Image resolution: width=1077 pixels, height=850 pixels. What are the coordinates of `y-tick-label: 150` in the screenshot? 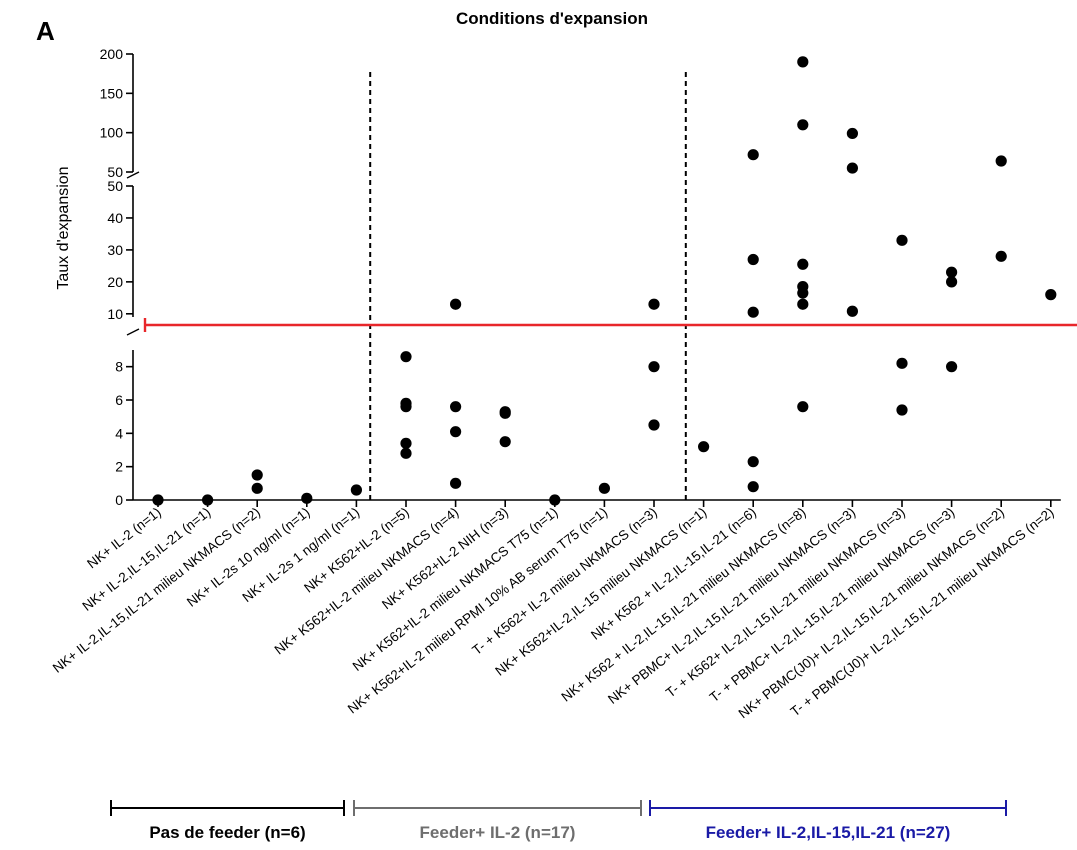 It's located at (112, 93).